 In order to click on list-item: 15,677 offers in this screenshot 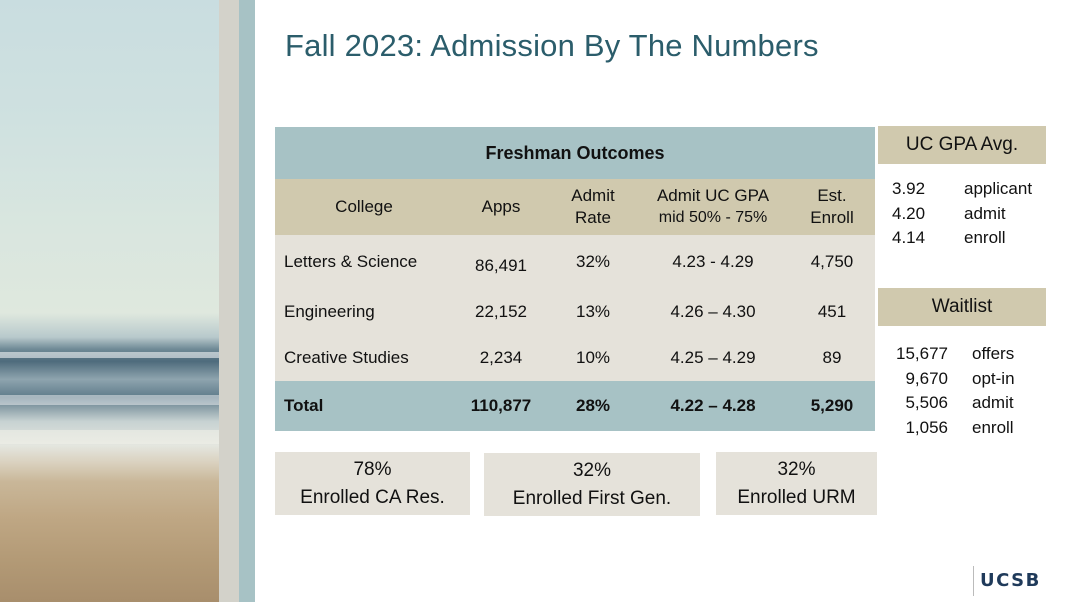, I will do `click(955, 353)`.